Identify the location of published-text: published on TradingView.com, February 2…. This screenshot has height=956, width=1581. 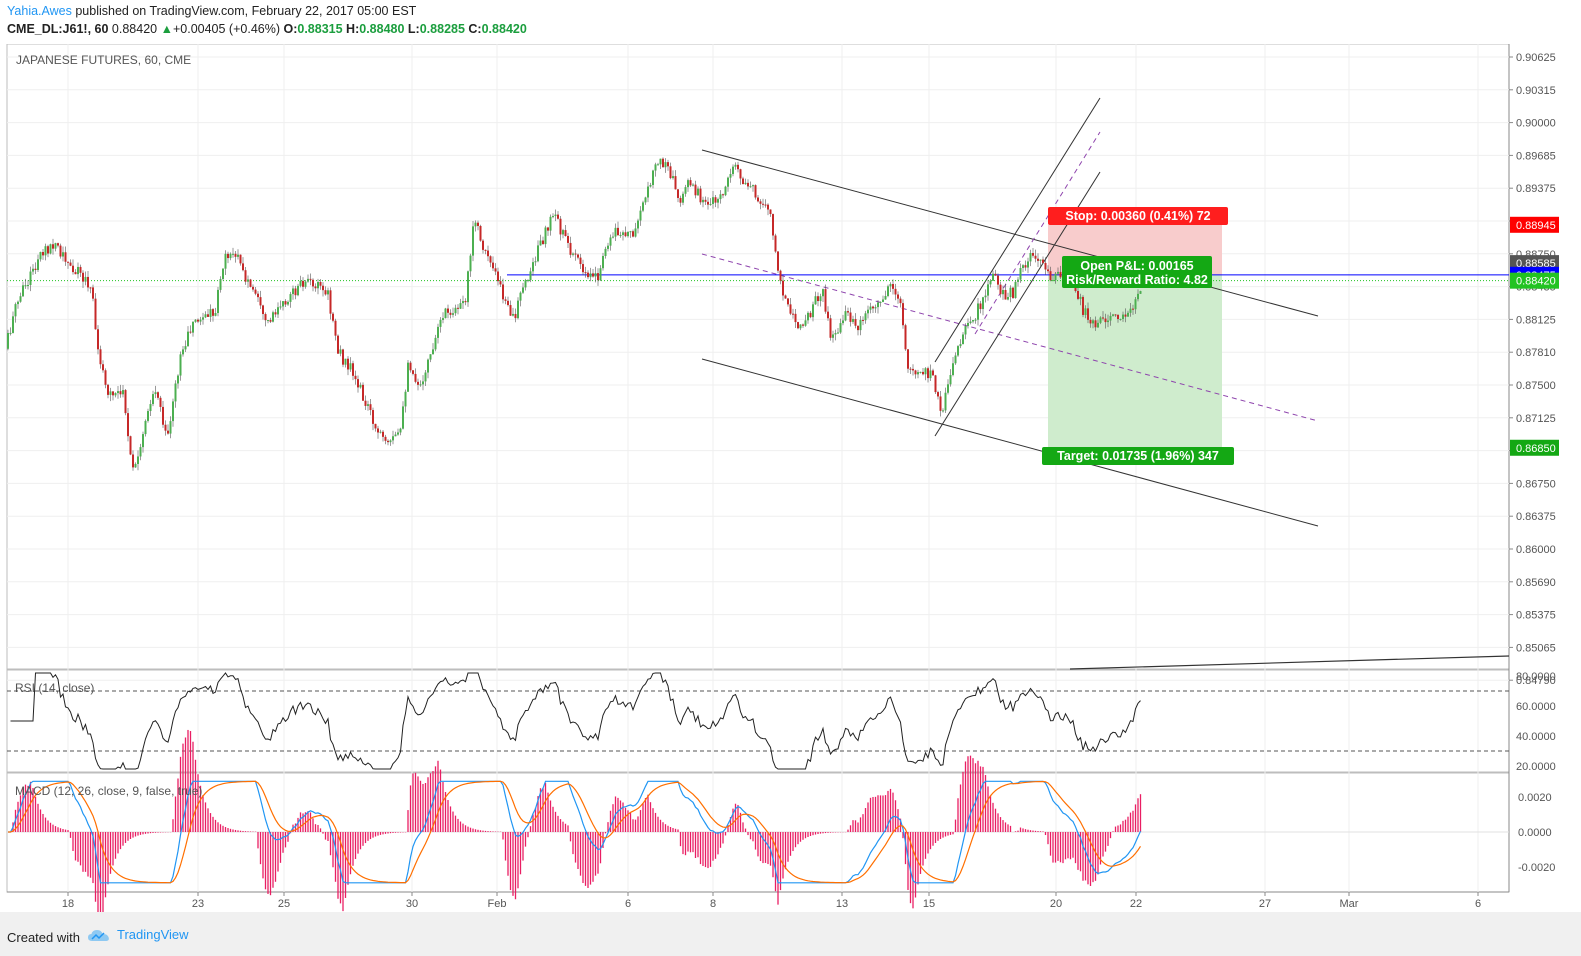
(244, 11).